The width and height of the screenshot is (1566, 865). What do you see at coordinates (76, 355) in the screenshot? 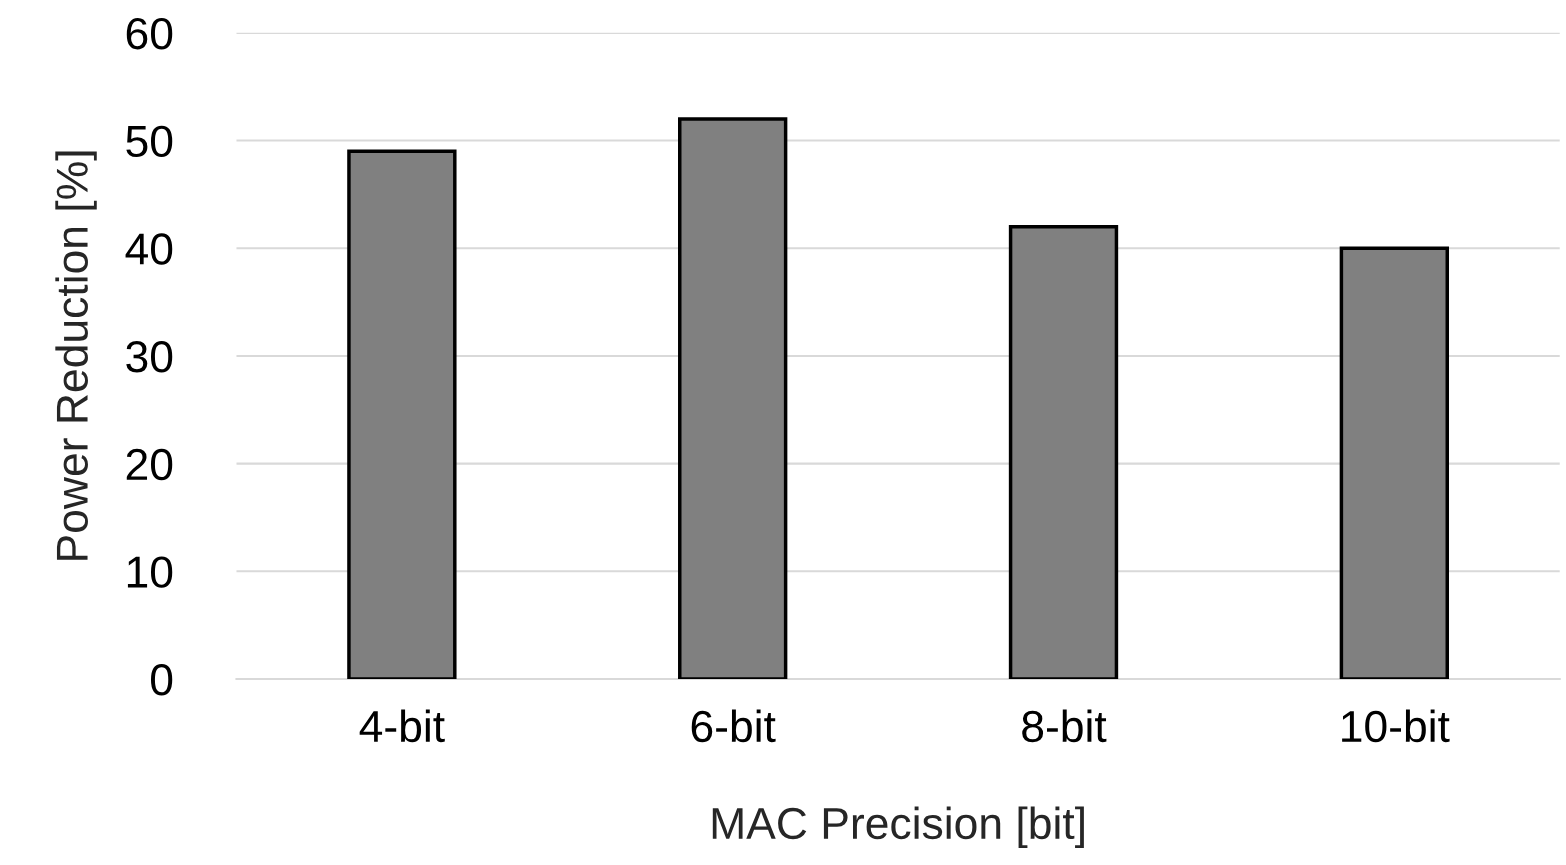
I see `y-axis-title: Power Reduction [%]` at bounding box center [76, 355].